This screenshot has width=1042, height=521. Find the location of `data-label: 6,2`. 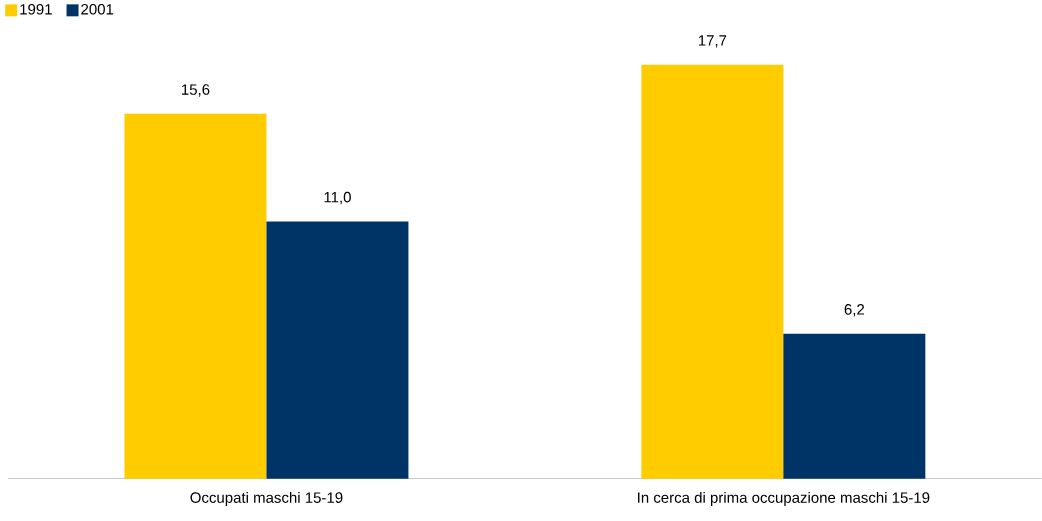

data-label: 6,2 is located at coordinates (854, 310).